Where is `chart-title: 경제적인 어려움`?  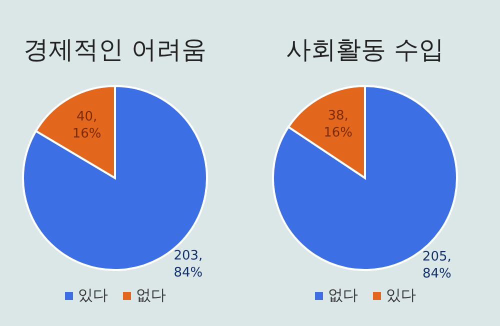 chart-title: 경제적인 어려움 is located at coordinates (115, 49).